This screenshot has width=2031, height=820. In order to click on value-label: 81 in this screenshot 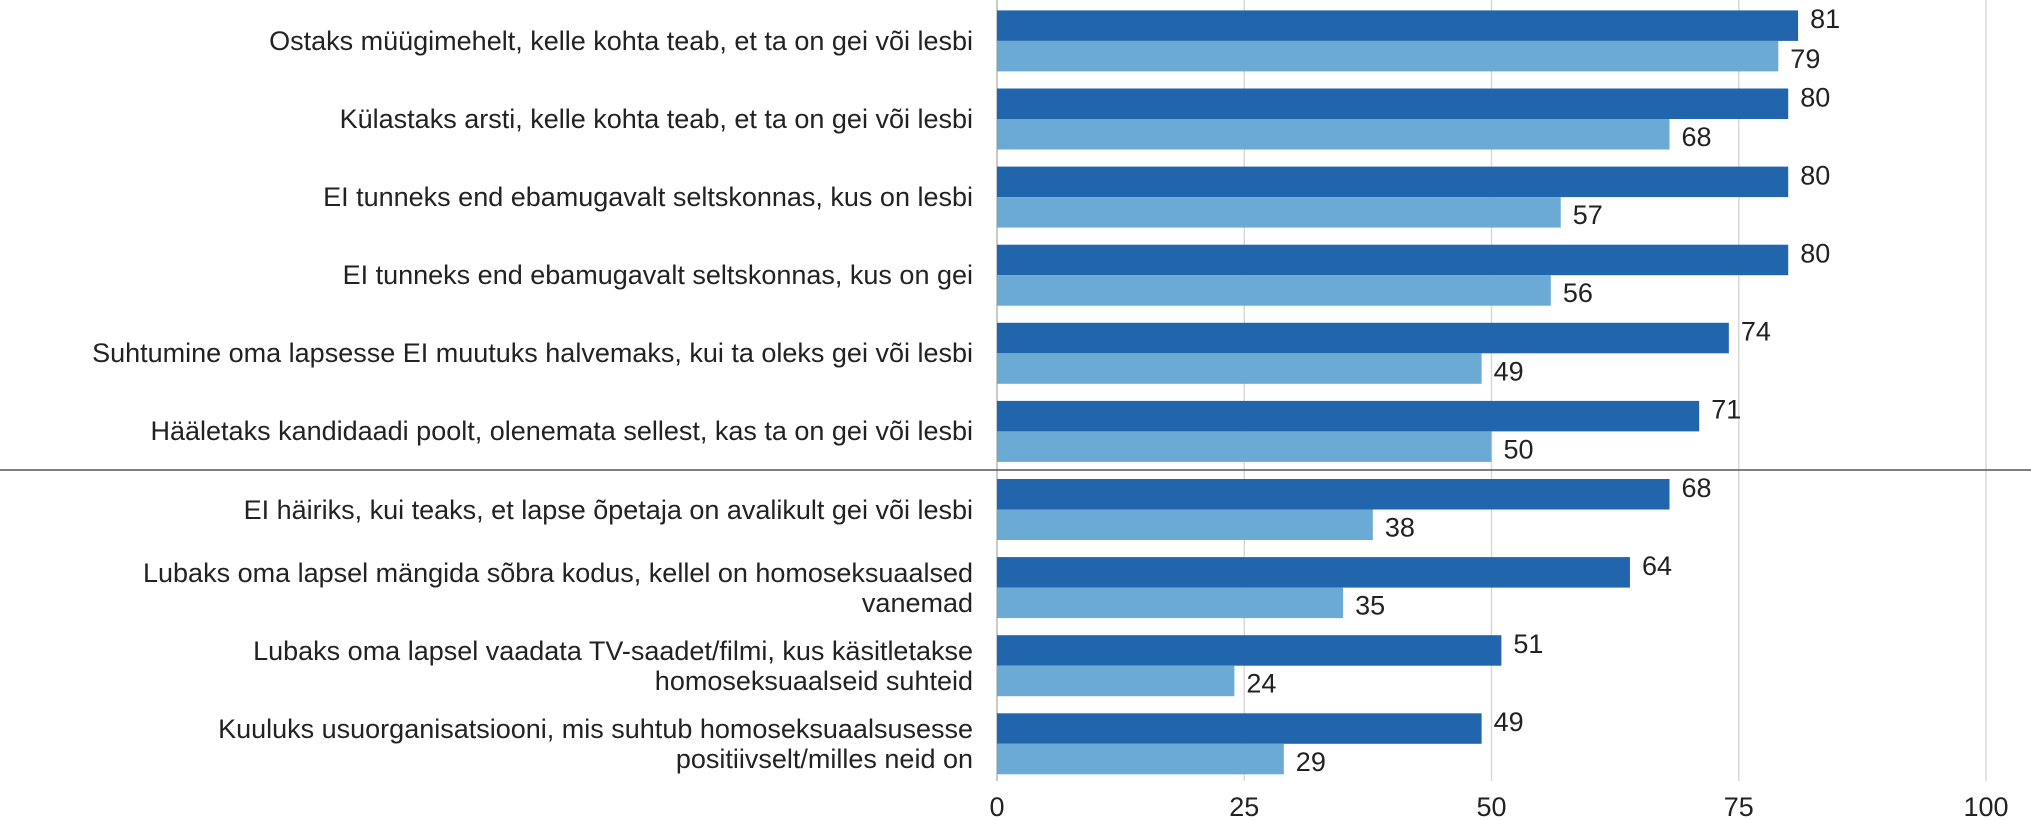, I will do `click(1825, 19)`.